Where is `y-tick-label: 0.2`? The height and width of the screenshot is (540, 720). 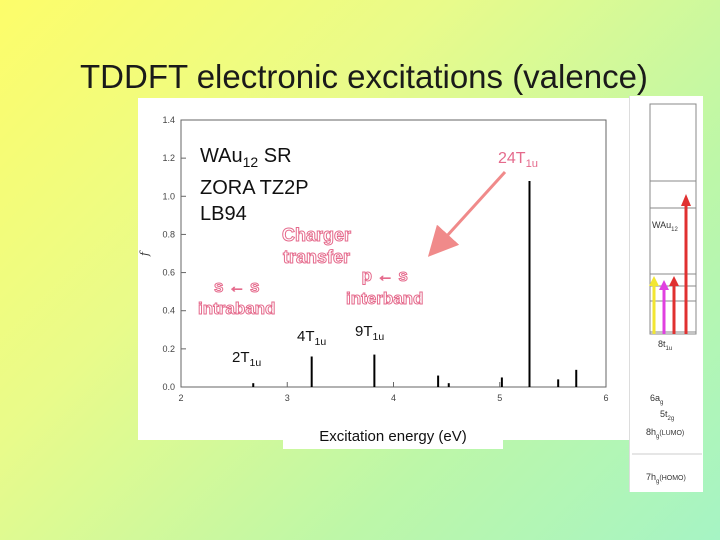 y-tick-label: 0.2 is located at coordinates (168, 349).